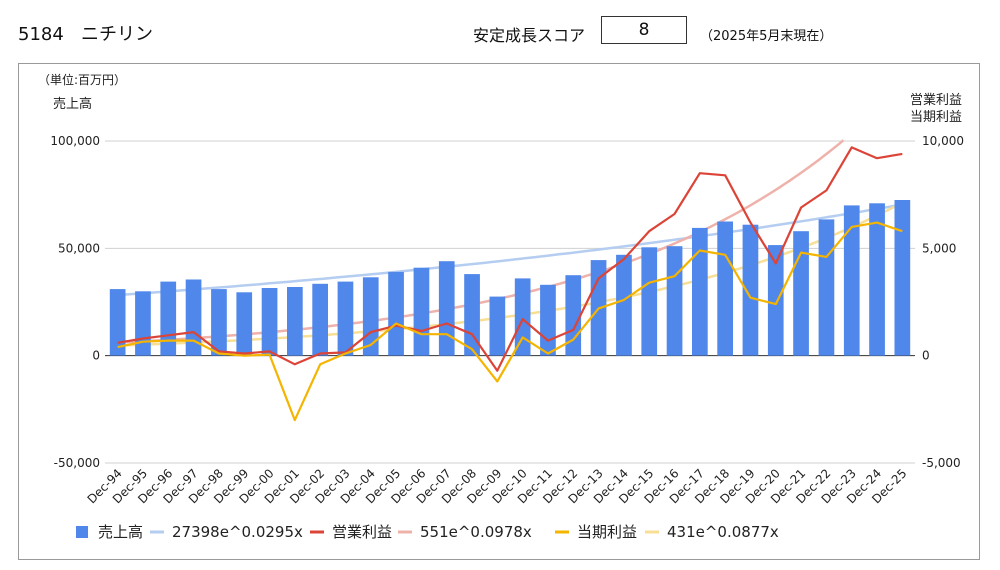 The width and height of the screenshot is (1000, 570). Describe the element at coordinates (607, 532) in the screenshot. I see `legend-label: 当期利益` at that location.